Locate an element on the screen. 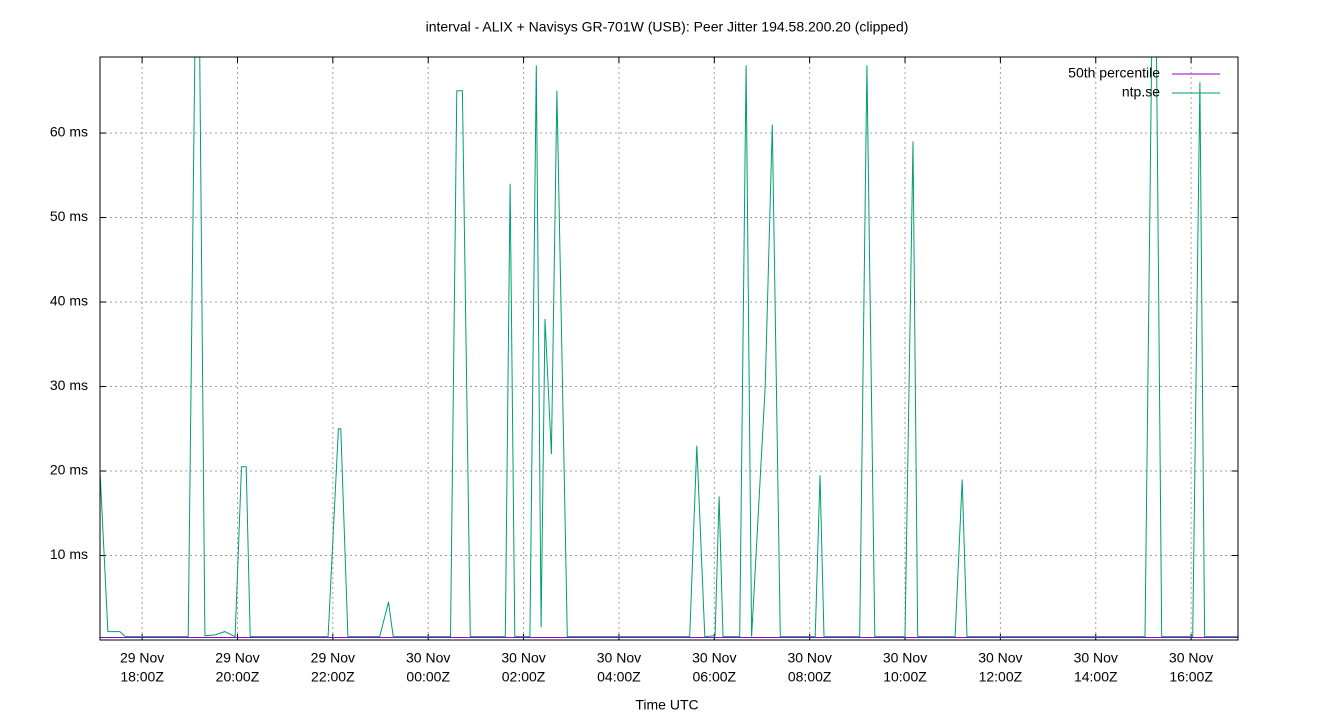 The height and width of the screenshot is (720, 1340). x-tick-label: 18:00Z is located at coordinates (142, 677).